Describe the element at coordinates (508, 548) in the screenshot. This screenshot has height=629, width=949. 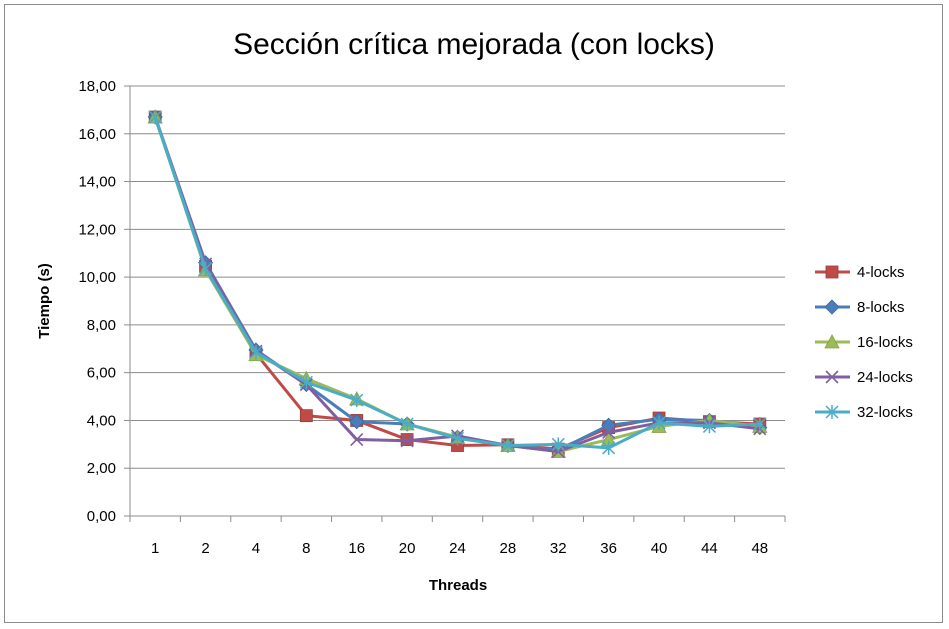
I see `x-tick-label: 28` at that location.